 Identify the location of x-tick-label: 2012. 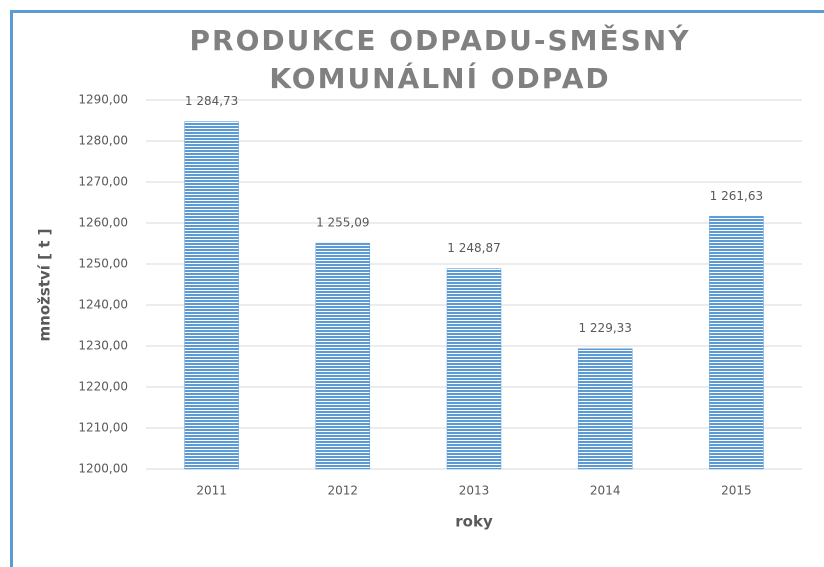
(343, 491).